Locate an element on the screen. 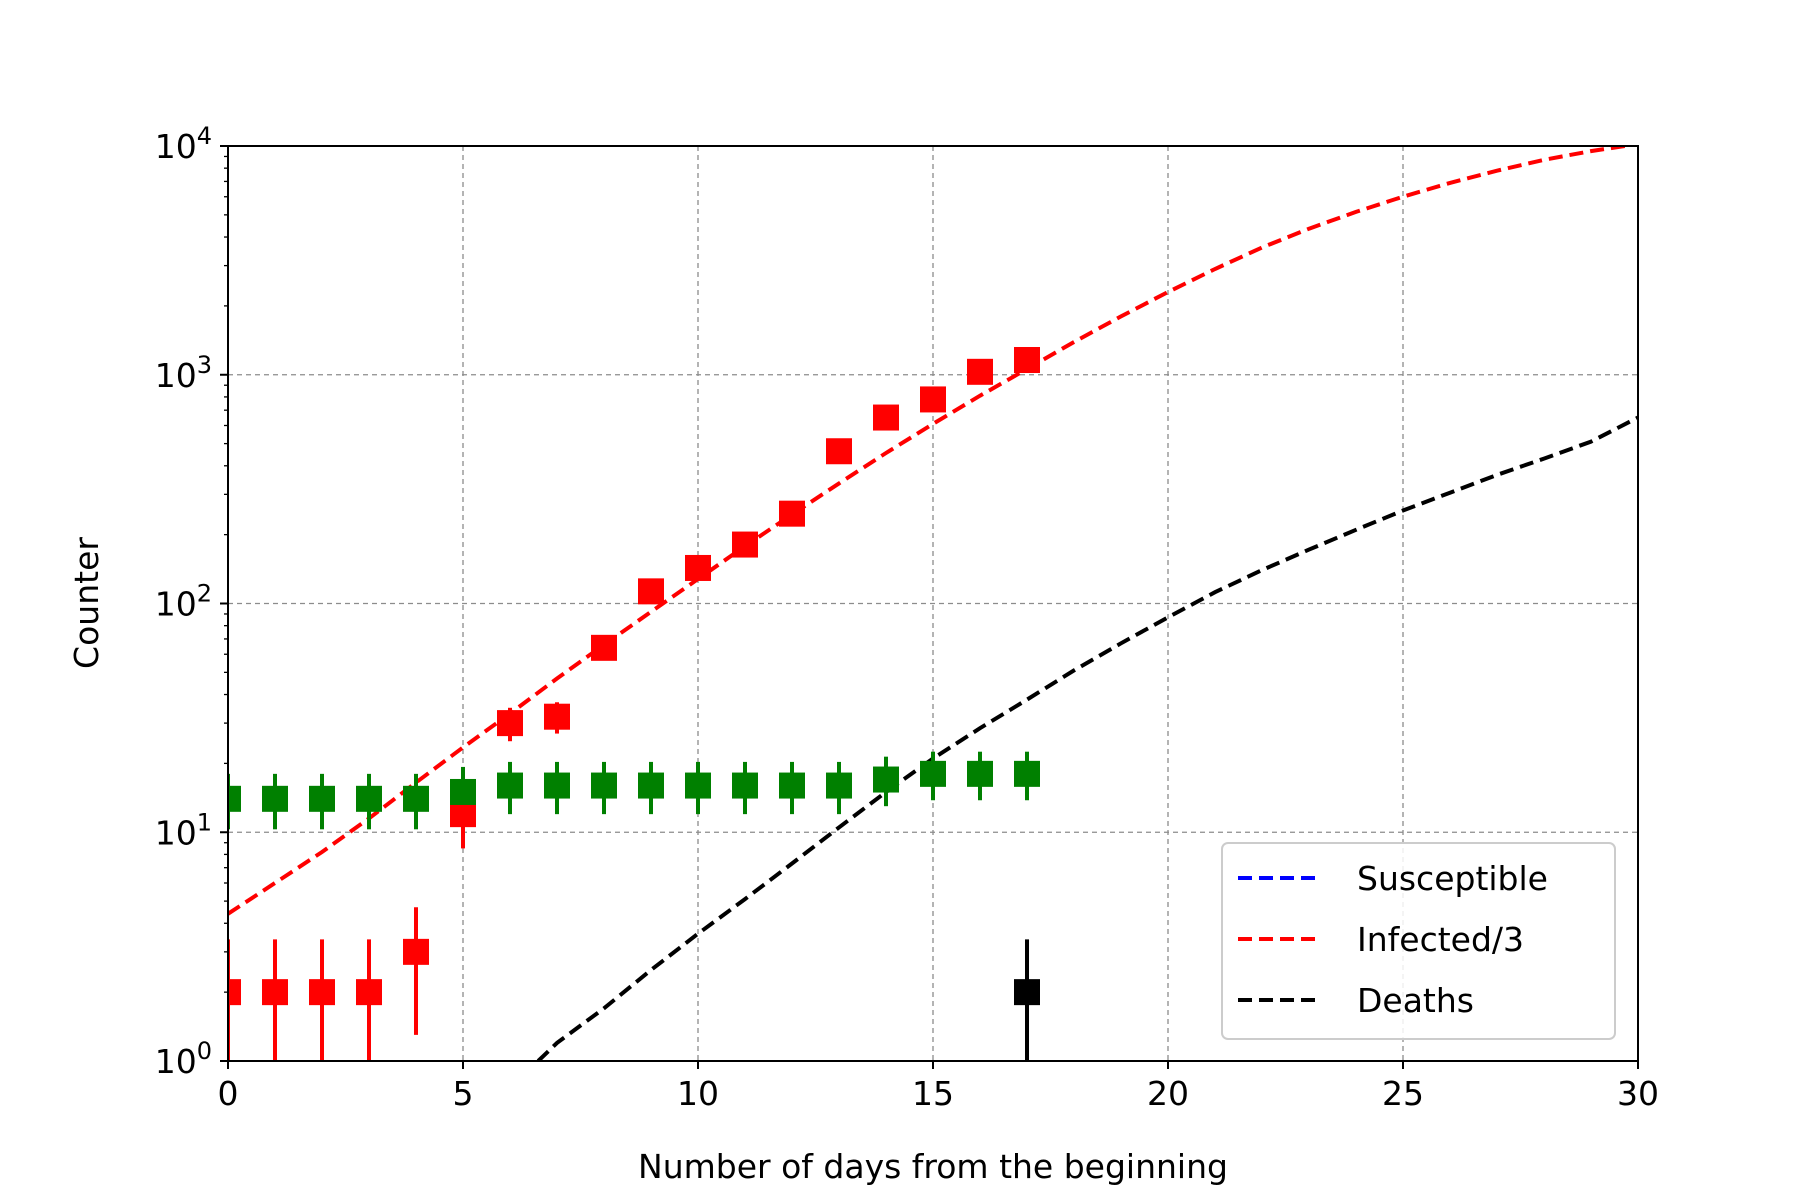 Image resolution: width=1800 pixels, height=1200 pixels. y-tick-label: 10¹ is located at coordinates (183, 830).